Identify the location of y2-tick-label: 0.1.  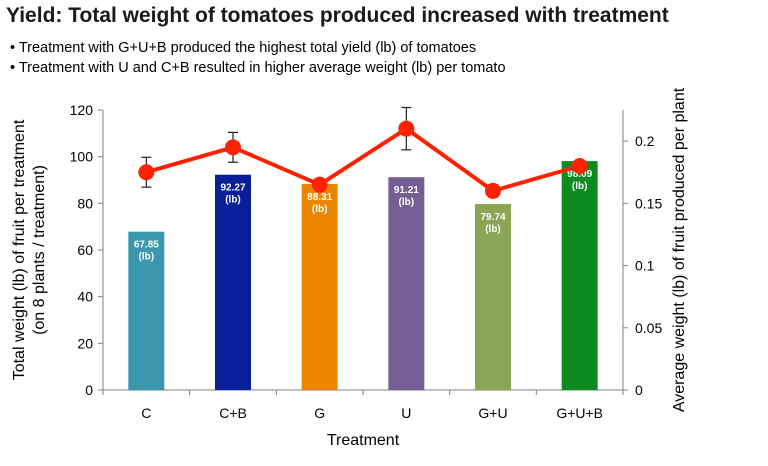
(645, 266).